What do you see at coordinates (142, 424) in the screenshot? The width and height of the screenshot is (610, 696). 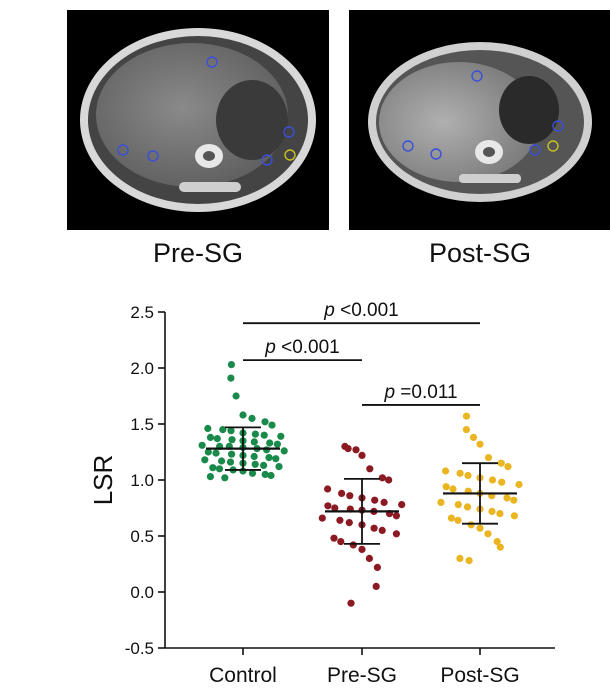 I see `y-tick-label: 1.5` at bounding box center [142, 424].